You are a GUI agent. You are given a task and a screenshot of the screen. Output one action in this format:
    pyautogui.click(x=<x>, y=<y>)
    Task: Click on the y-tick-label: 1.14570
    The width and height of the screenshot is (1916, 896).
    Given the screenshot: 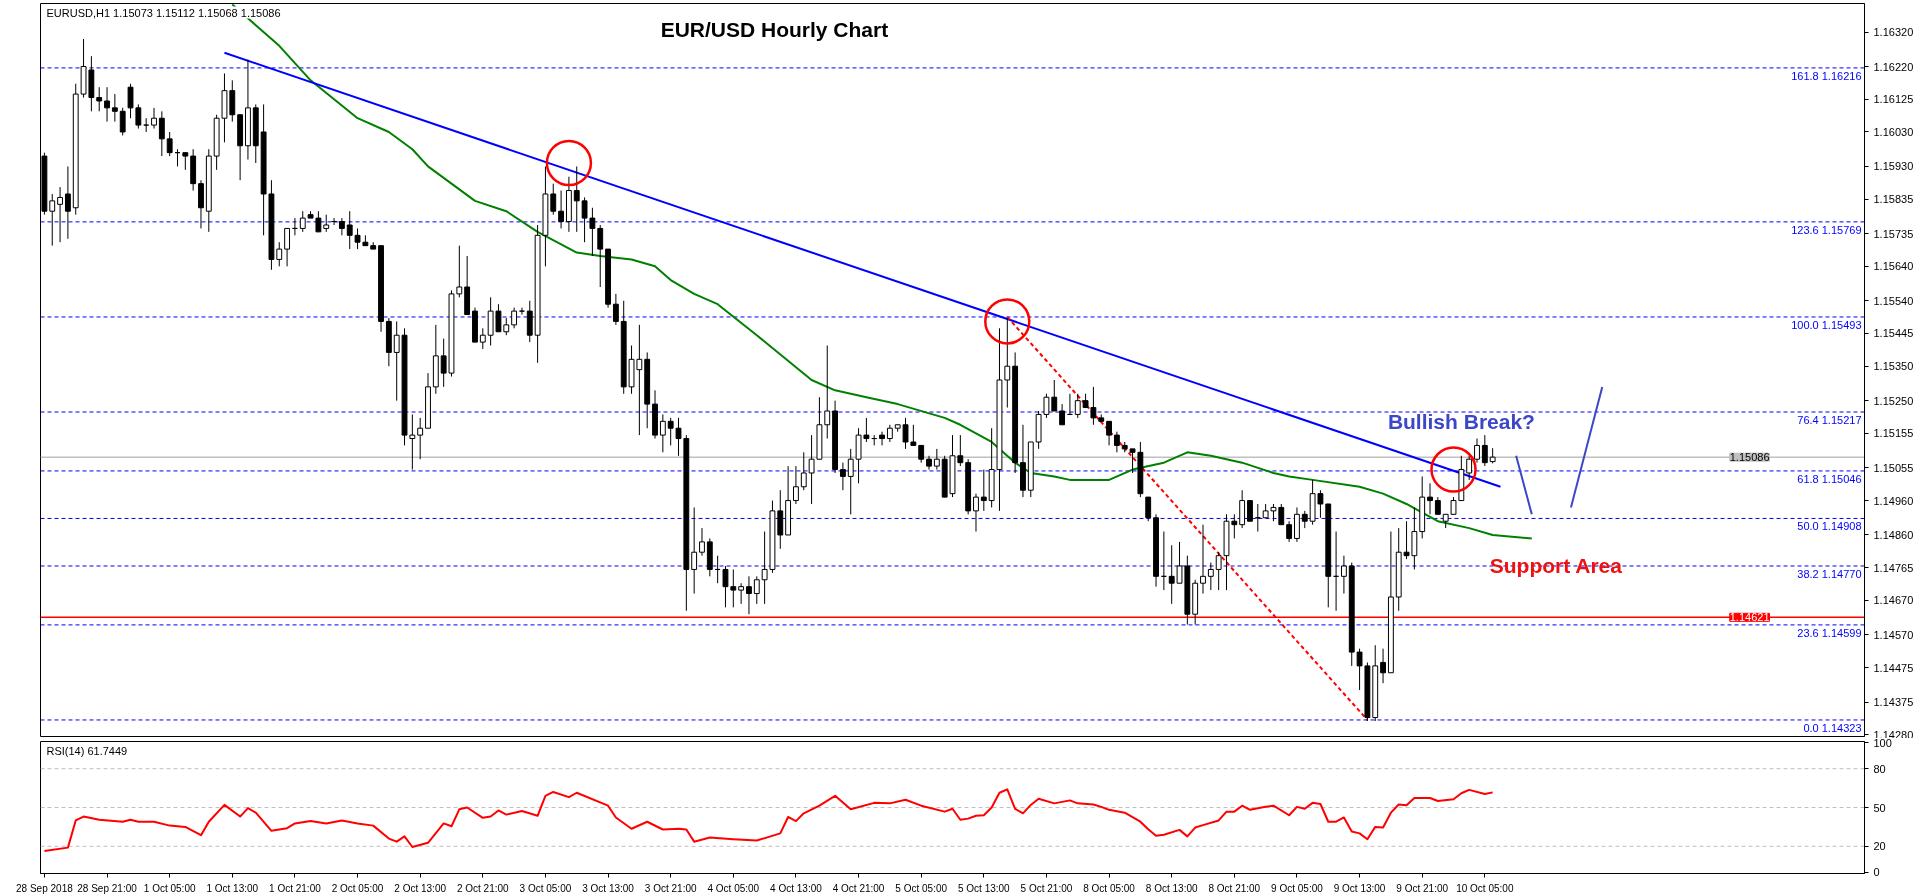 What is the action you would take?
    pyautogui.click(x=1893, y=634)
    